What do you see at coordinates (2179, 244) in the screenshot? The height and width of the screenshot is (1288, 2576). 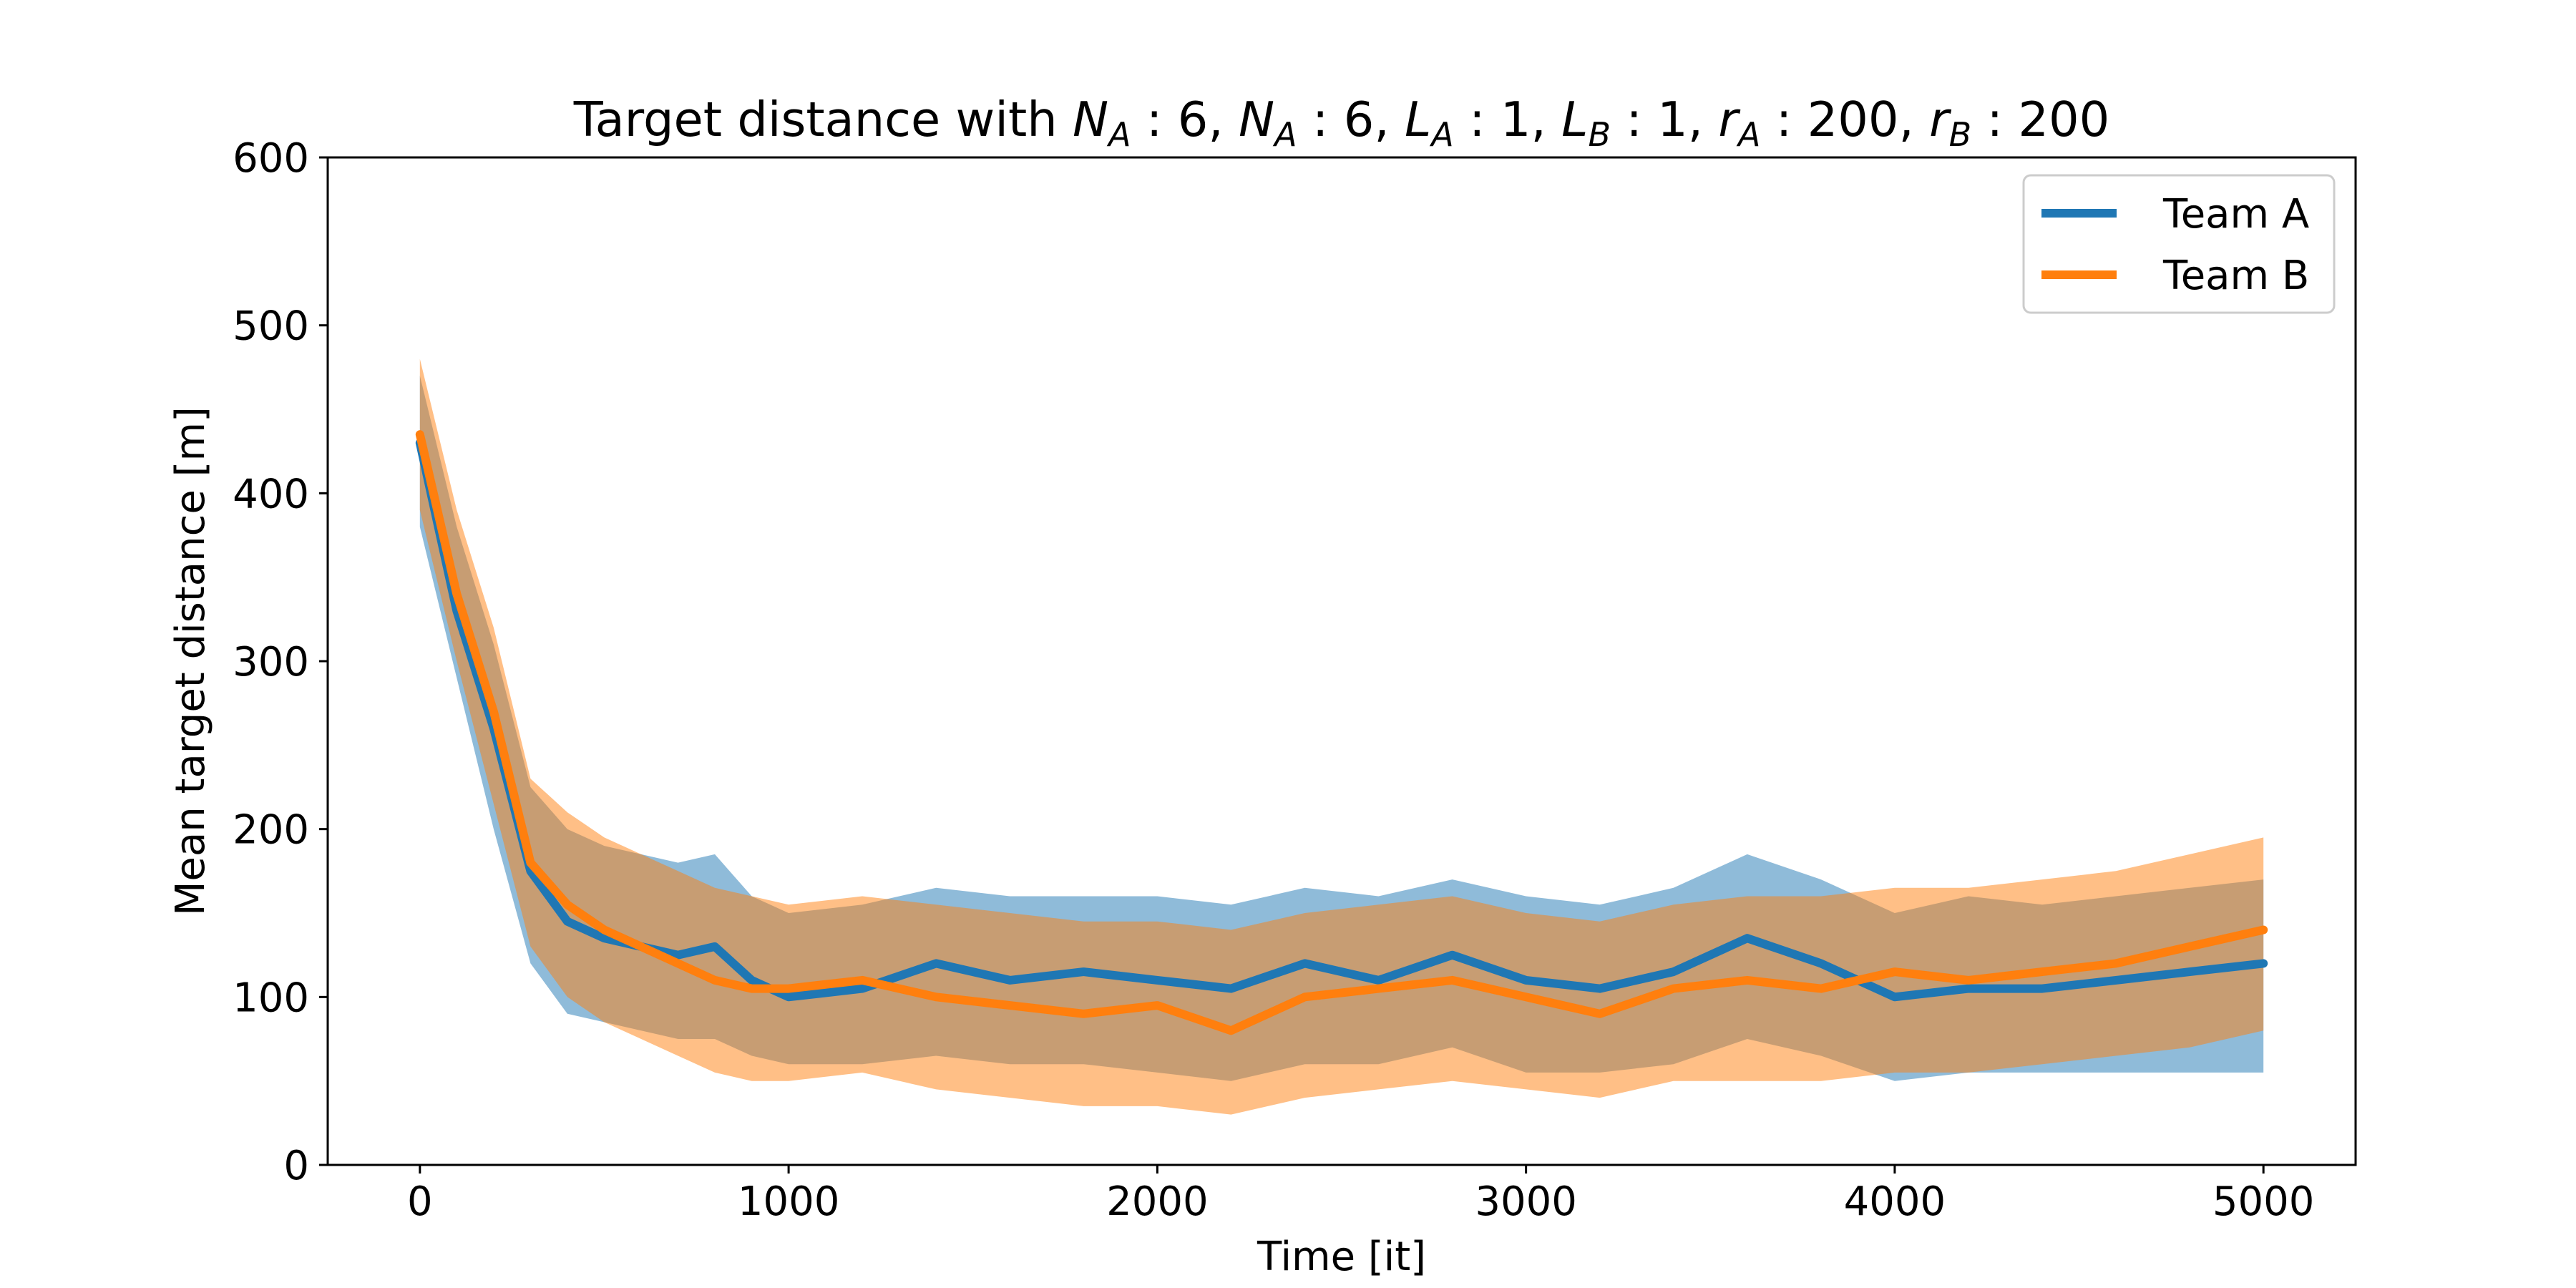 I see `legend: Team A Team B` at bounding box center [2179, 244].